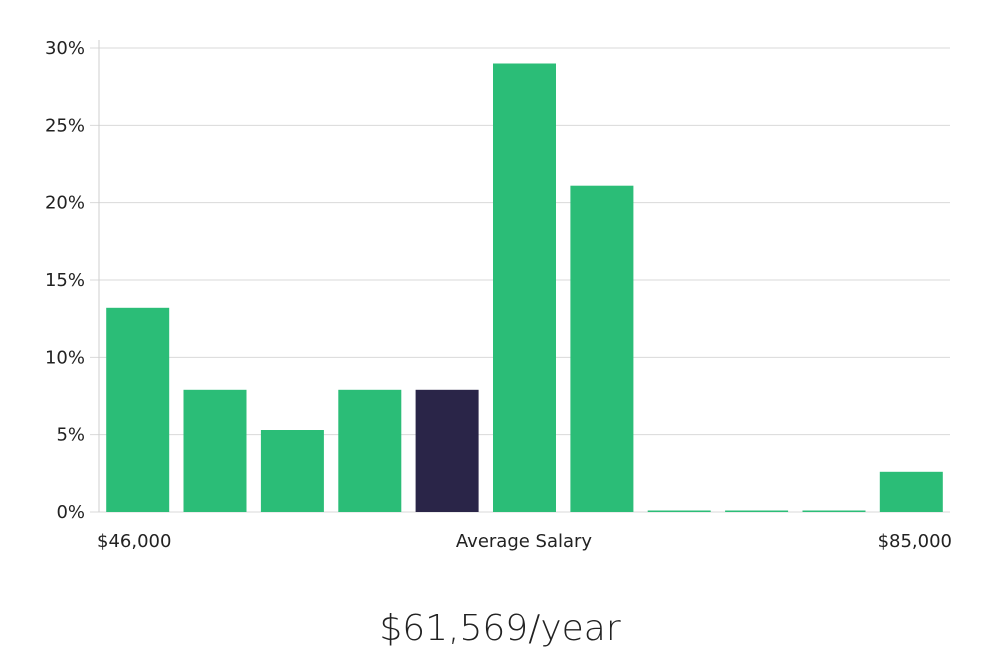 The height and width of the screenshot is (660, 1000). I want to click on x-label-center: Average Salary, so click(524, 541).